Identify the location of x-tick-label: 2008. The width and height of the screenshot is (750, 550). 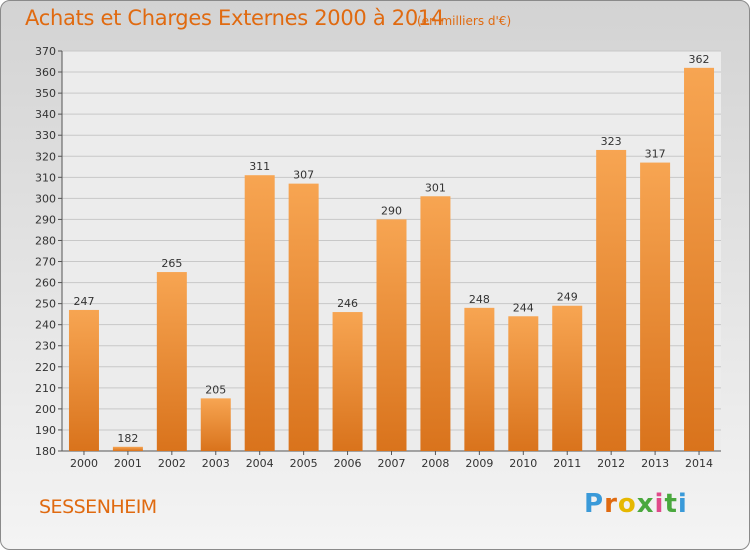
(435, 463).